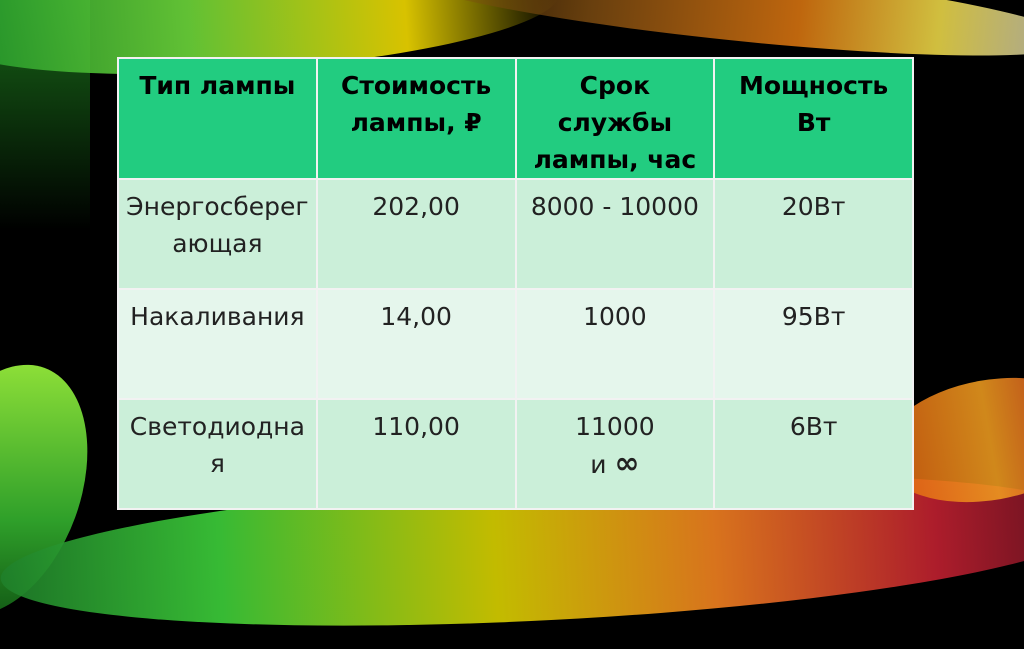 This screenshot has width=1024, height=649. I want to click on cell-power: 6Вт, so click(813, 454).